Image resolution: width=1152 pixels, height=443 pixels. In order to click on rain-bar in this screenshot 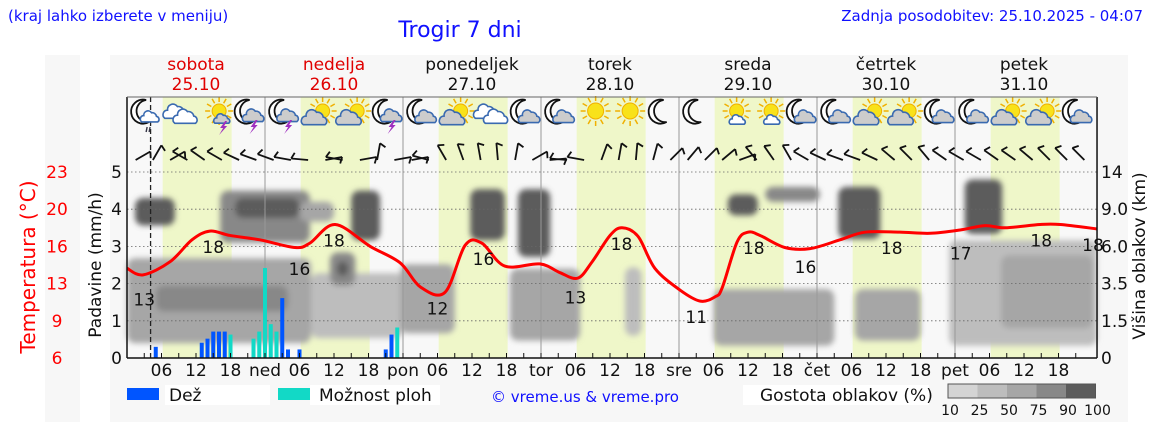, I will do `click(219, 344)`.